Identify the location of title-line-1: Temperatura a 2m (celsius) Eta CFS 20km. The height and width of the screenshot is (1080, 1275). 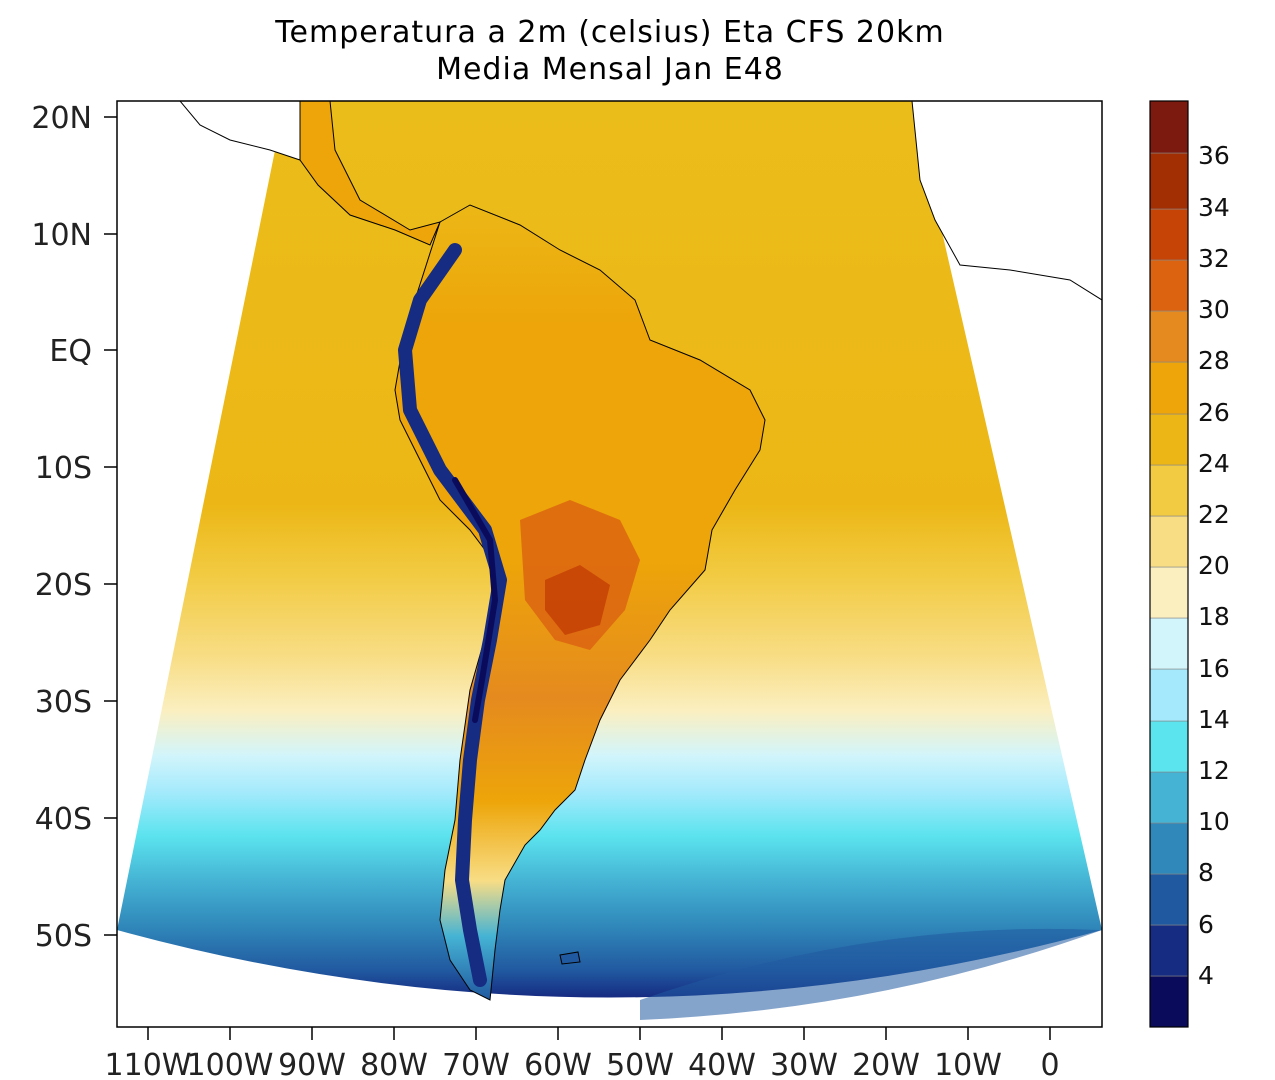
(609, 32).